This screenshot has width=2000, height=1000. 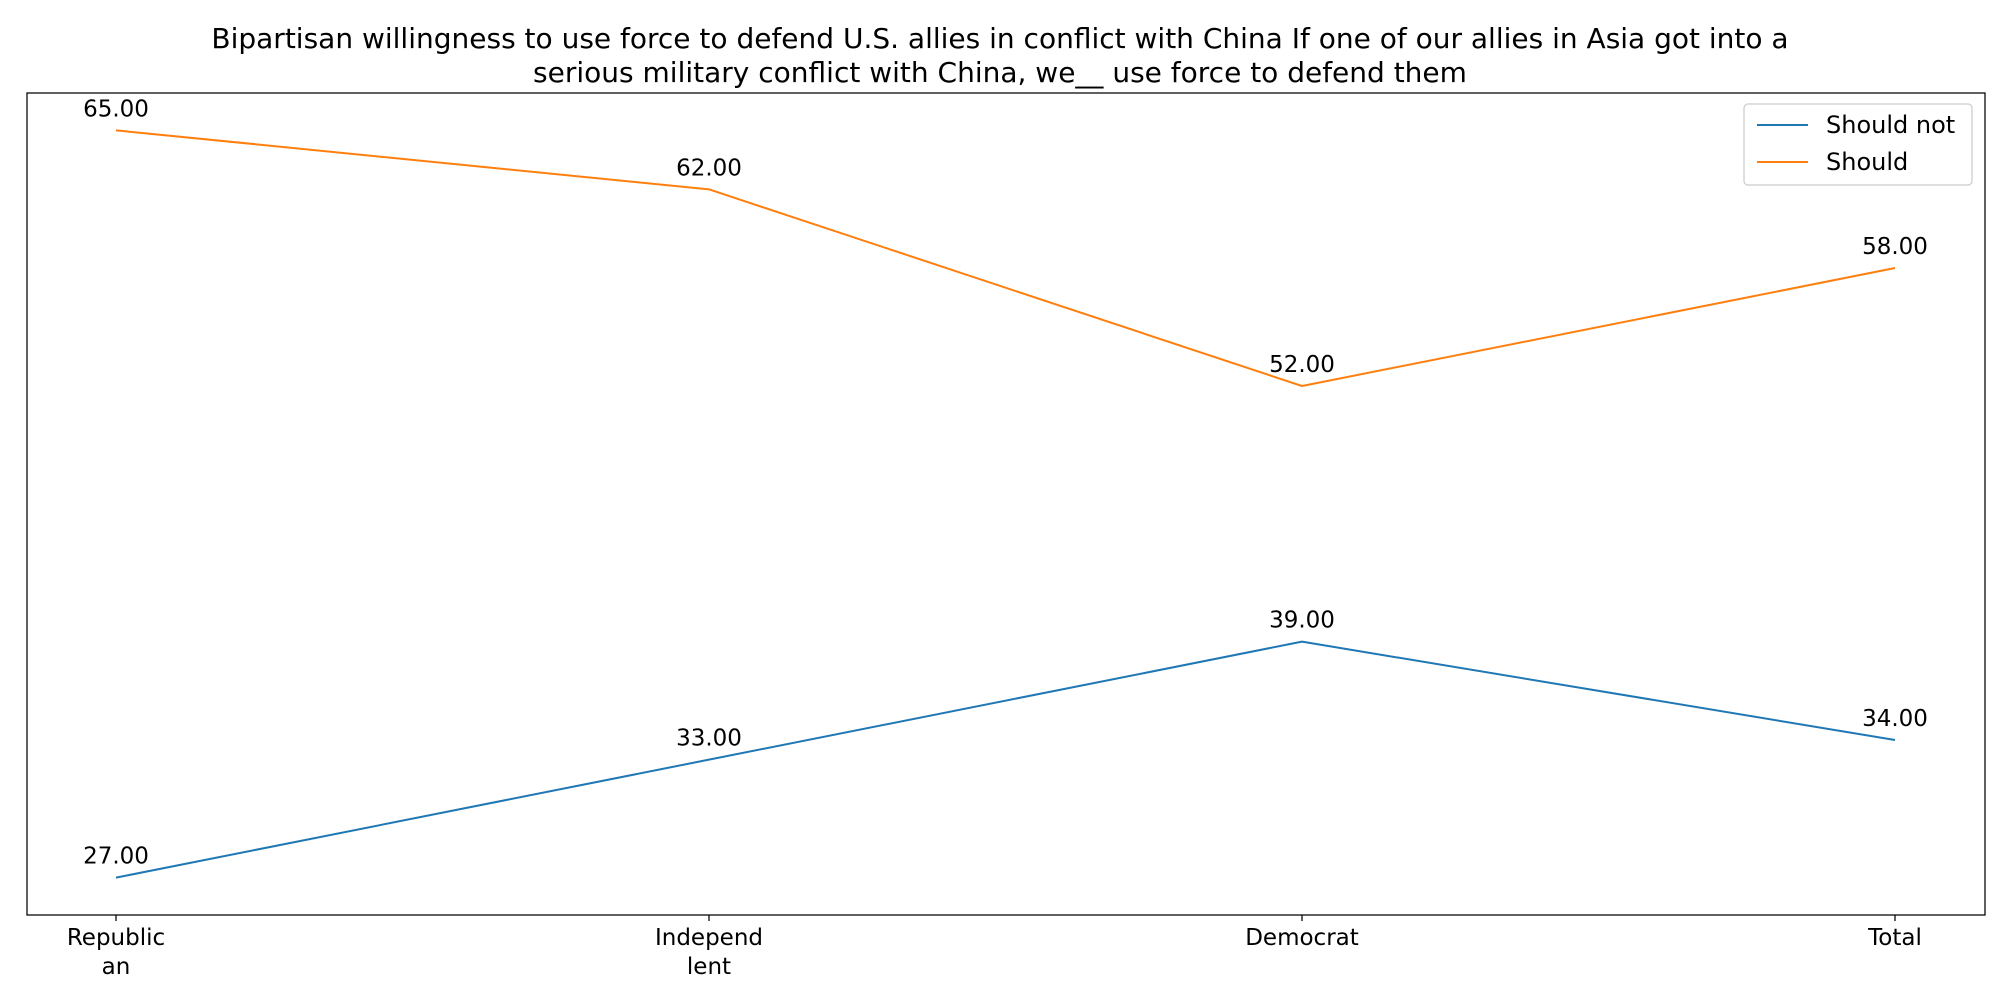 I want to click on x-tick-label-1-1: lent, so click(x=709, y=967).